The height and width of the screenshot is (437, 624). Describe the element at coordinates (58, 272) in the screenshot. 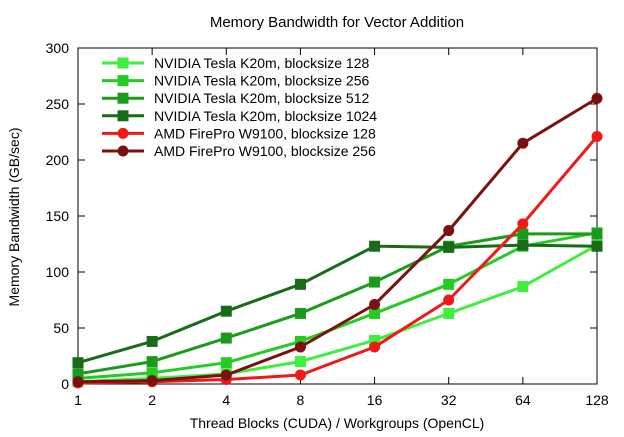

I see `y-tick-label: 100` at that location.